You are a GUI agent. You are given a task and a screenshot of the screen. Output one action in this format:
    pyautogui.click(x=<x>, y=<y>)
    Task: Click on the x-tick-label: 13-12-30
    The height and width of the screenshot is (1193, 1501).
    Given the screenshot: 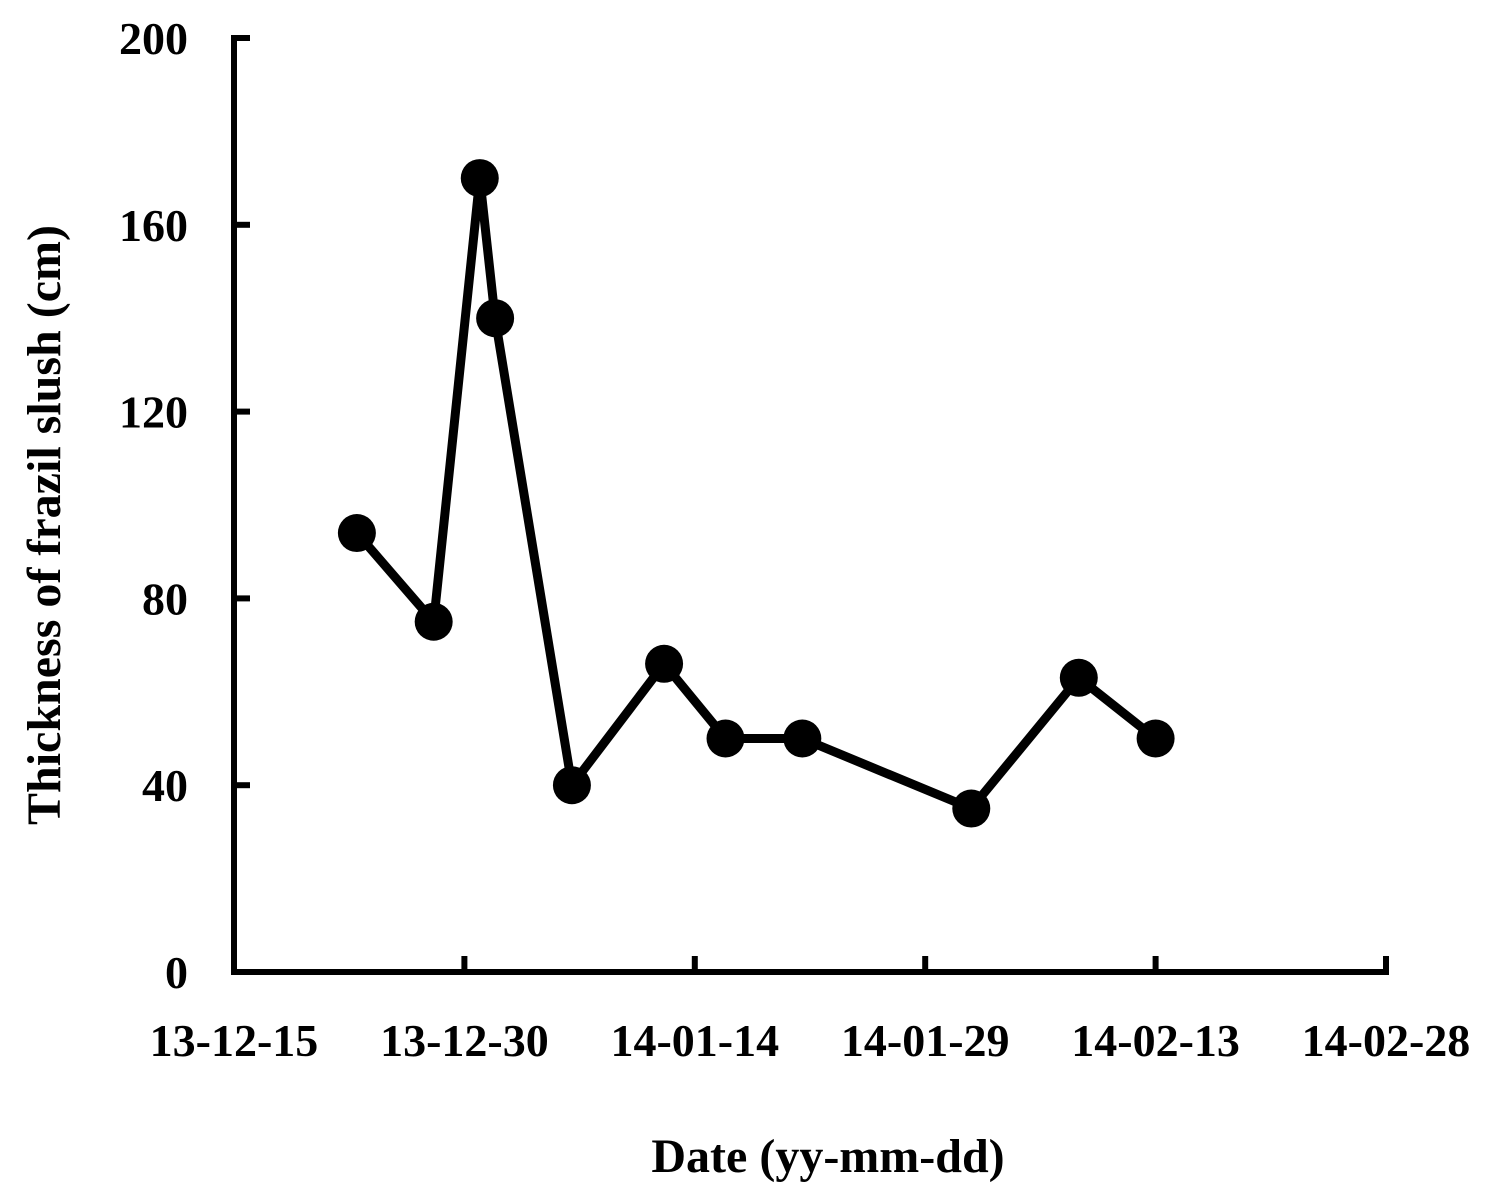 What is the action you would take?
    pyautogui.click(x=464, y=1040)
    